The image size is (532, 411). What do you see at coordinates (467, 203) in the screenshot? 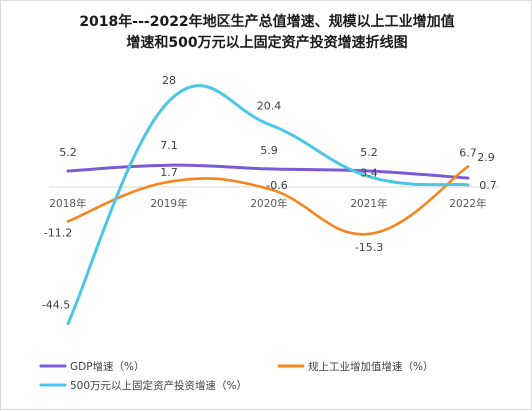
I see `x-tick-label: 2022年` at bounding box center [467, 203].